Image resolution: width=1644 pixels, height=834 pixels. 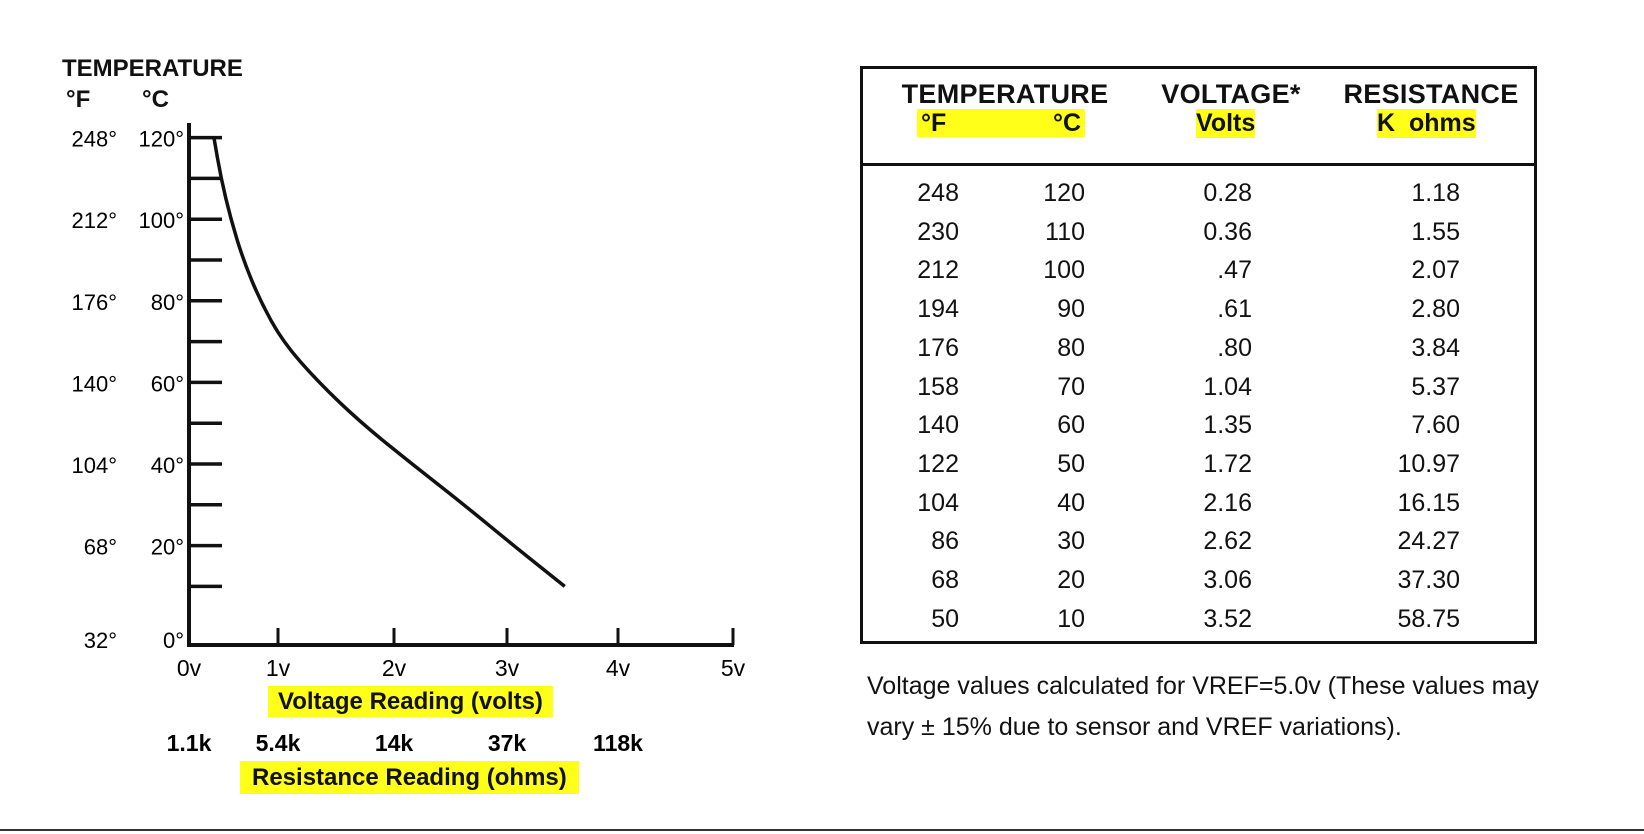 What do you see at coordinates (1071, 541) in the screenshot?
I see `cell-celsius: 30` at bounding box center [1071, 541].